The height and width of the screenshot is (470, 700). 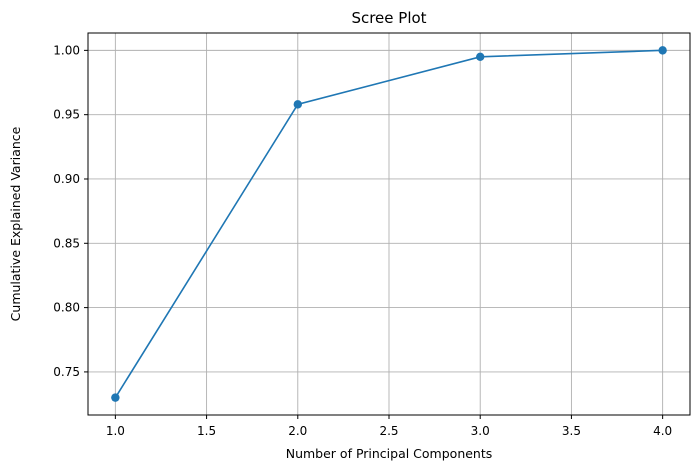 What do you see at coordinates (66, 243) in the screenshot?
I see `y-tick-label: 0.85` at bounding box center [66, 243].